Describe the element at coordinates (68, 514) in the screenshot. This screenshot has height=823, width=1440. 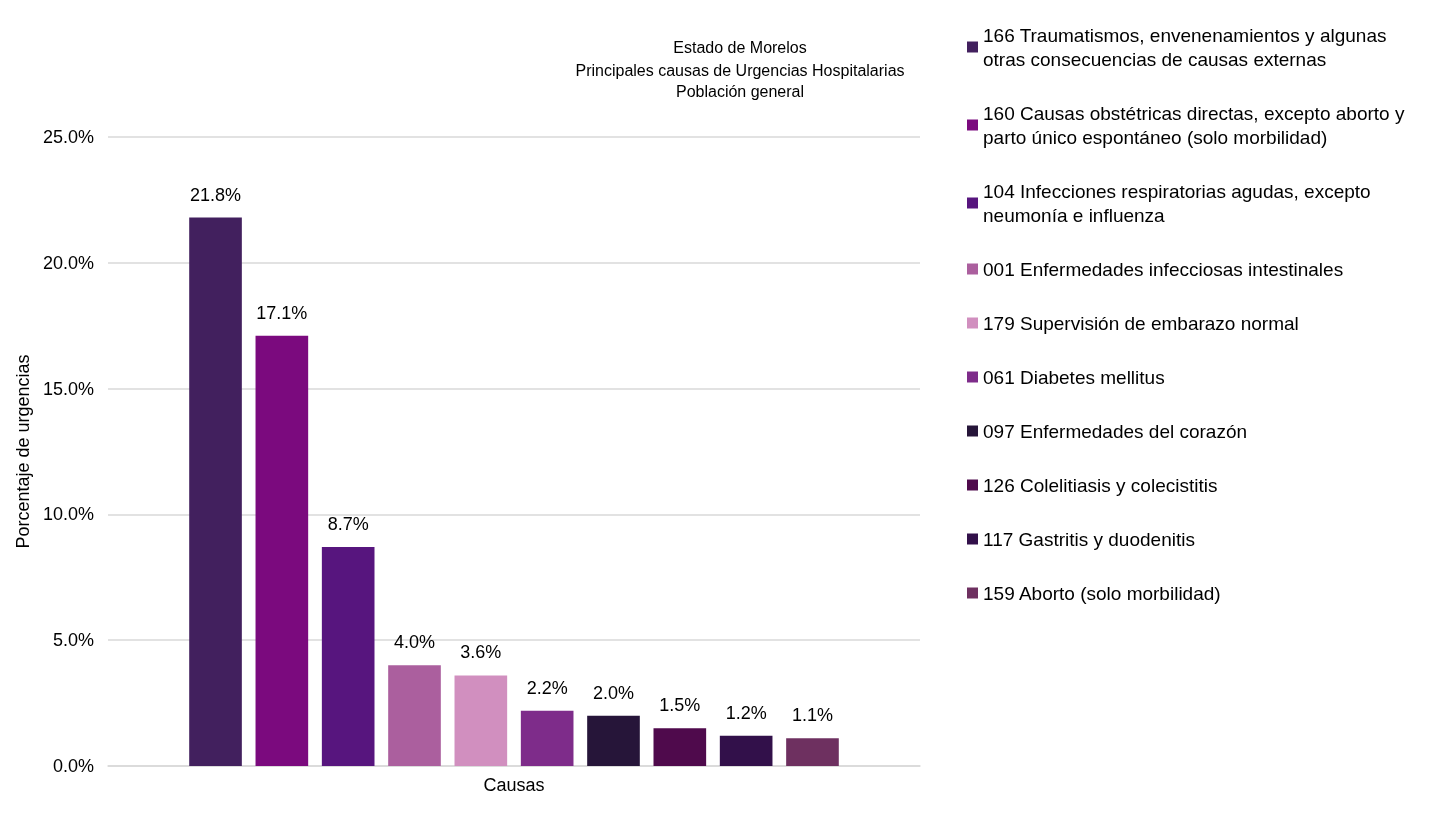
I see `y-tick-label: 10.0%` at that location.